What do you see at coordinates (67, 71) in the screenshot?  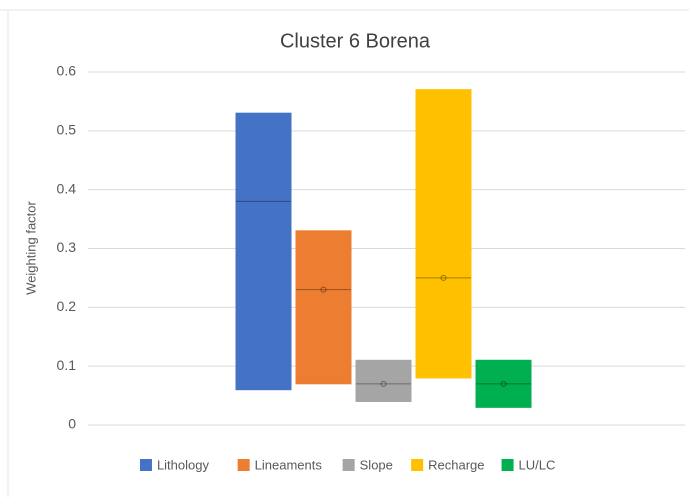 I see `y-tick-label: 0.6` at bounding box center [67, 71].